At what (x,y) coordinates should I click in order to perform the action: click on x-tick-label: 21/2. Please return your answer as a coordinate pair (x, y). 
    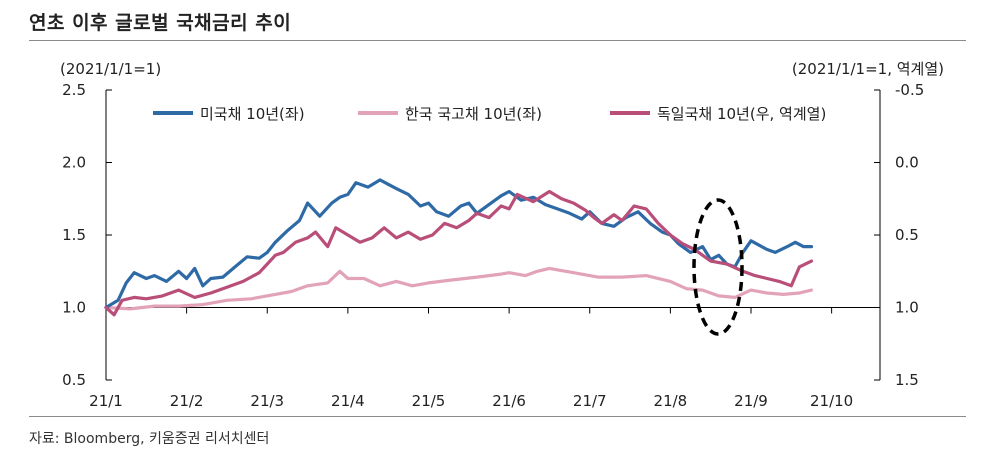
    Looking at the image, I should click on (187, 401).